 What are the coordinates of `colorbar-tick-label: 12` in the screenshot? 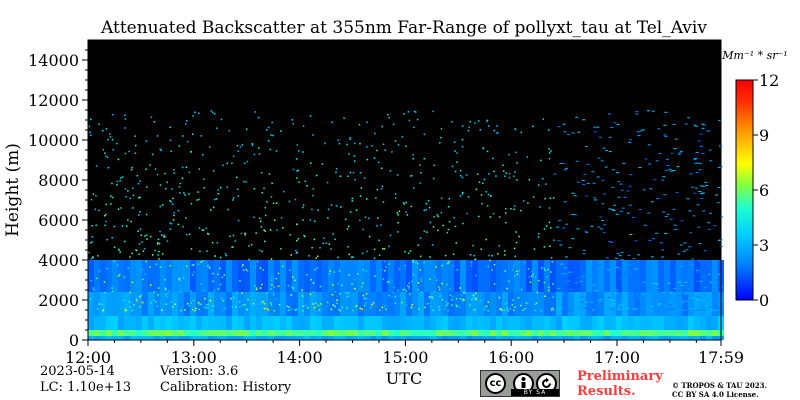 It's located at (769, 80).